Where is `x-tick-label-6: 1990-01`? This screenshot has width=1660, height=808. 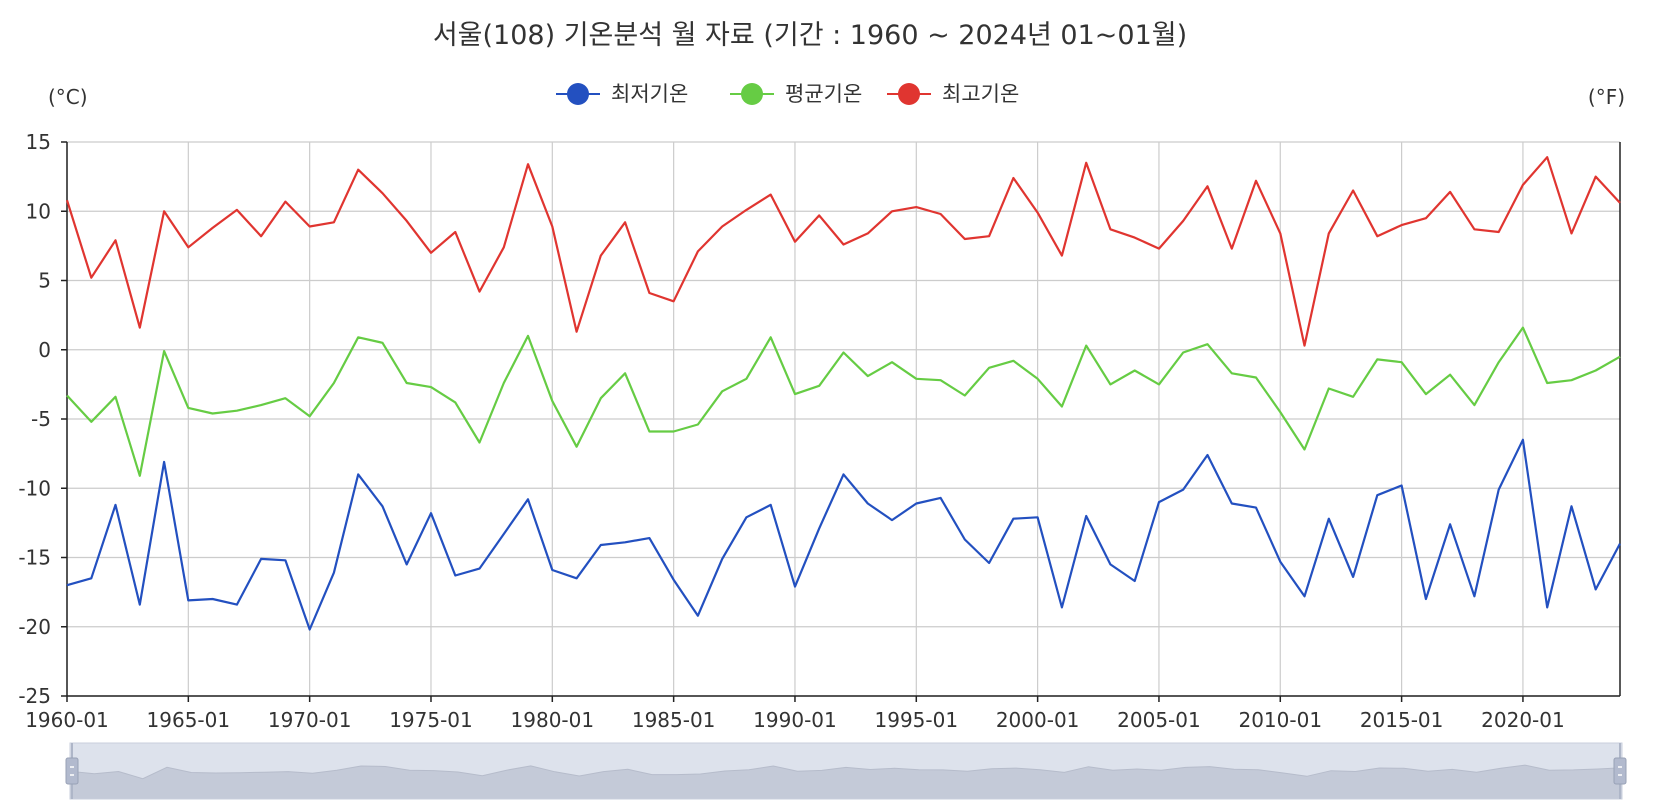 x-tick-label-6: 1990-01 is located at coordinates (795, 720).